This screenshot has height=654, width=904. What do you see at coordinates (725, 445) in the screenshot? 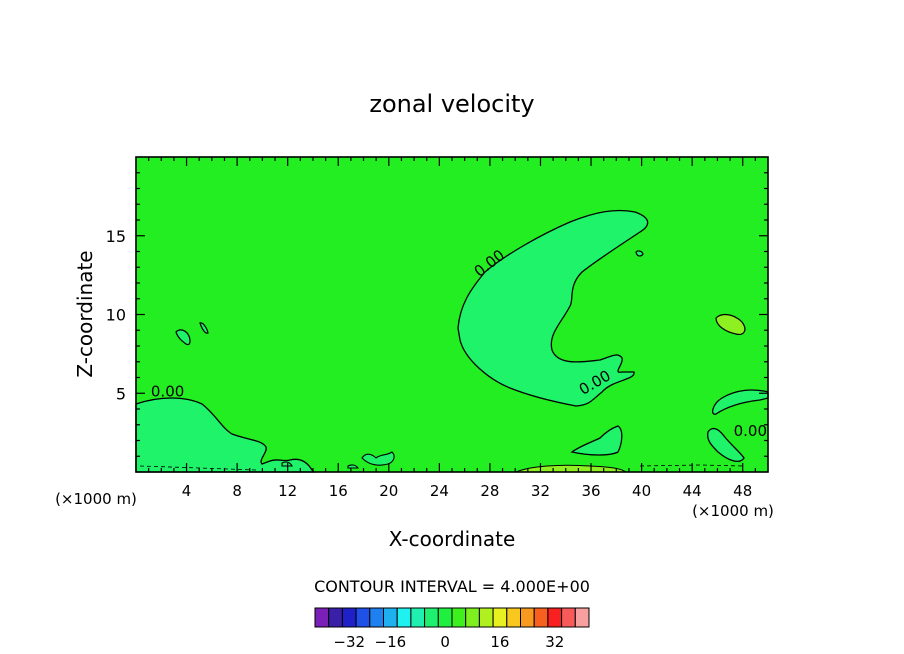
I see `contour-region-right-bottom` at bounding box center [725, 445].